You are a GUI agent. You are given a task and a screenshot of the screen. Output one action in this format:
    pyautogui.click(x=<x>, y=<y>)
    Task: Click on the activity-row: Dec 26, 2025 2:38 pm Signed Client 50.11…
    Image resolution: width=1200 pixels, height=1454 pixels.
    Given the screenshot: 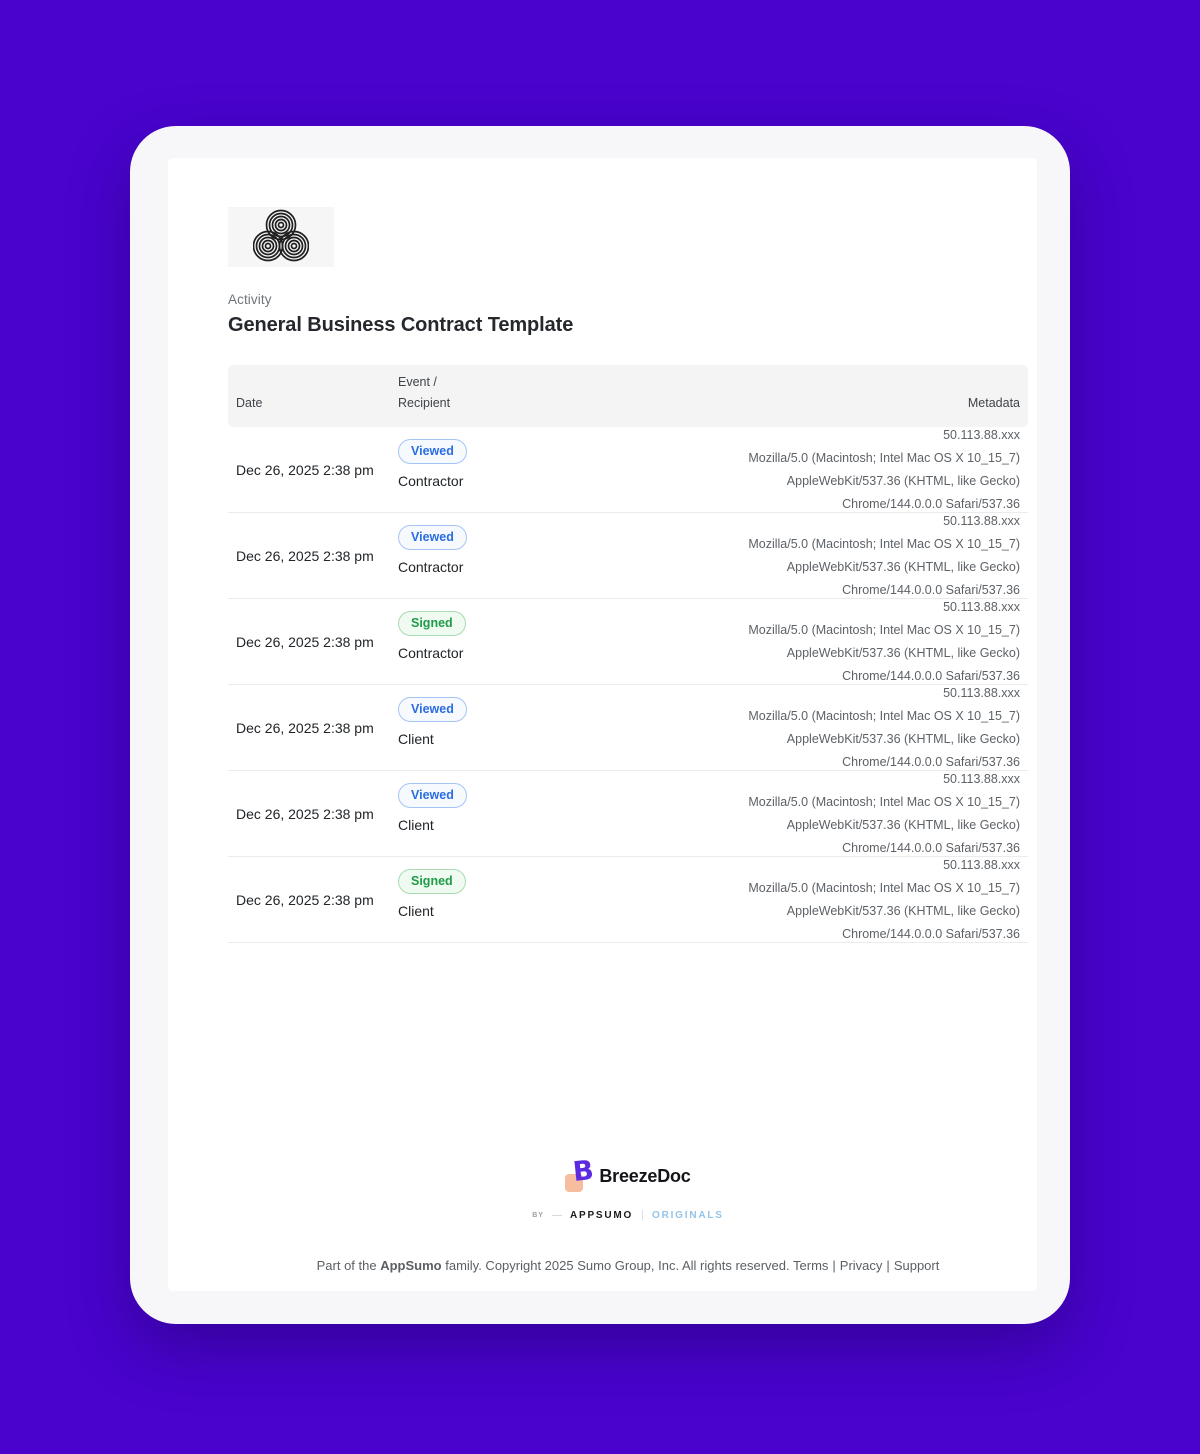 What is the action you would take?
    pyautogui.click(x=628, y=900)
    